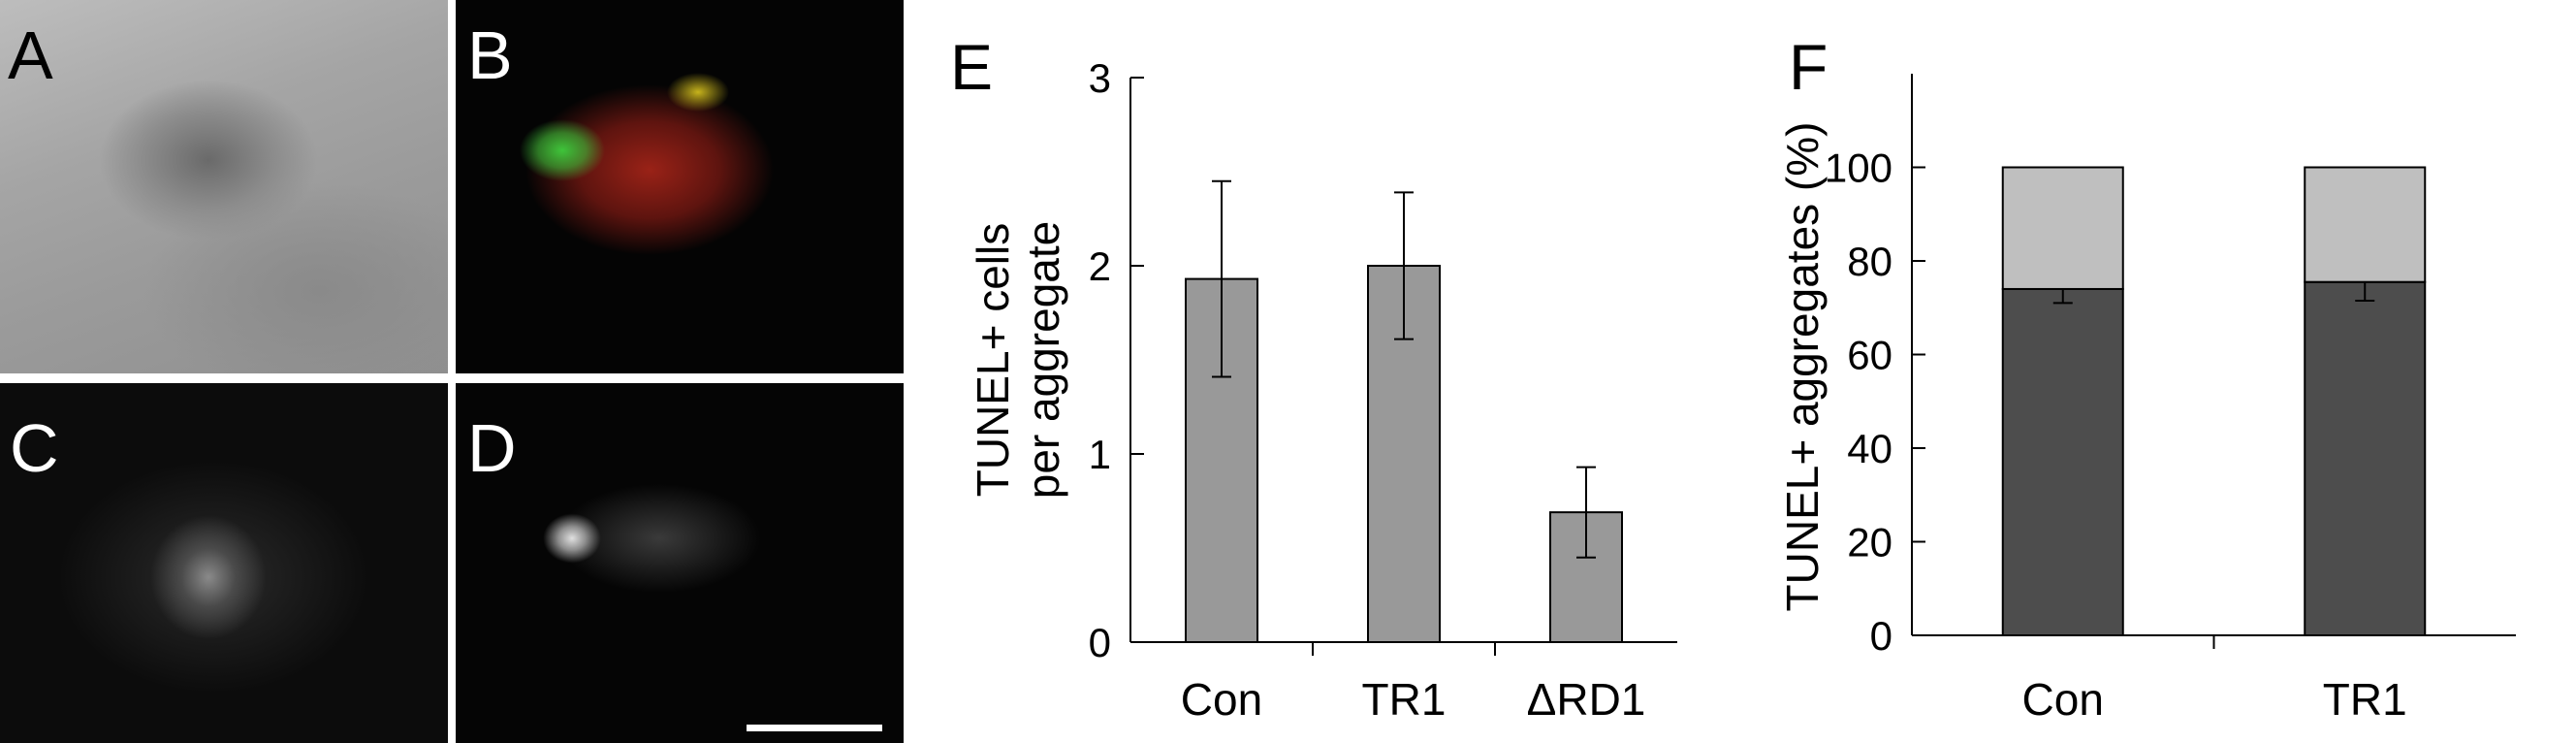 This screenshot has height=743, width=2576. Describe the element at coordinates (1869, 261) in the screenshot. I see `y-tick-label: 80` at that location.